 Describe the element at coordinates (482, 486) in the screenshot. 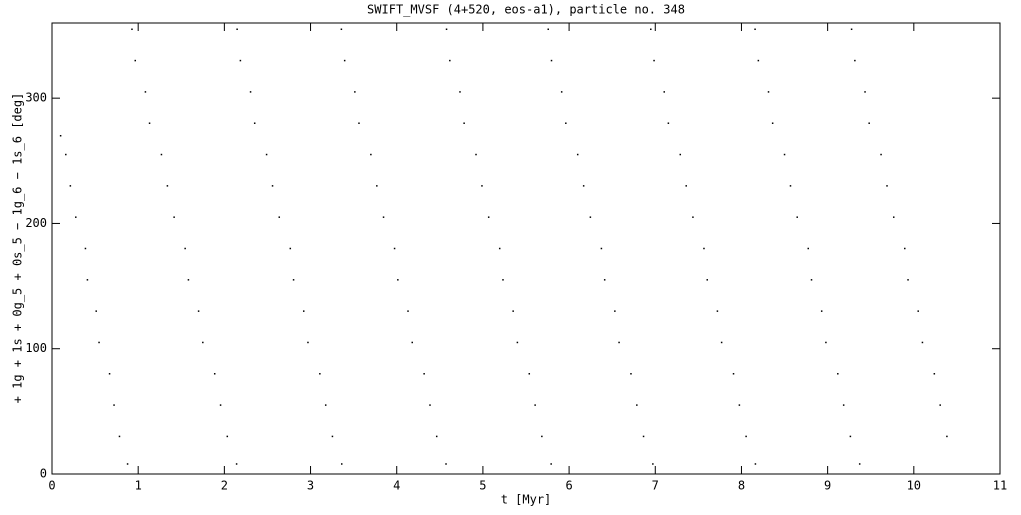

I see `x-tick-label: 5` at that location.